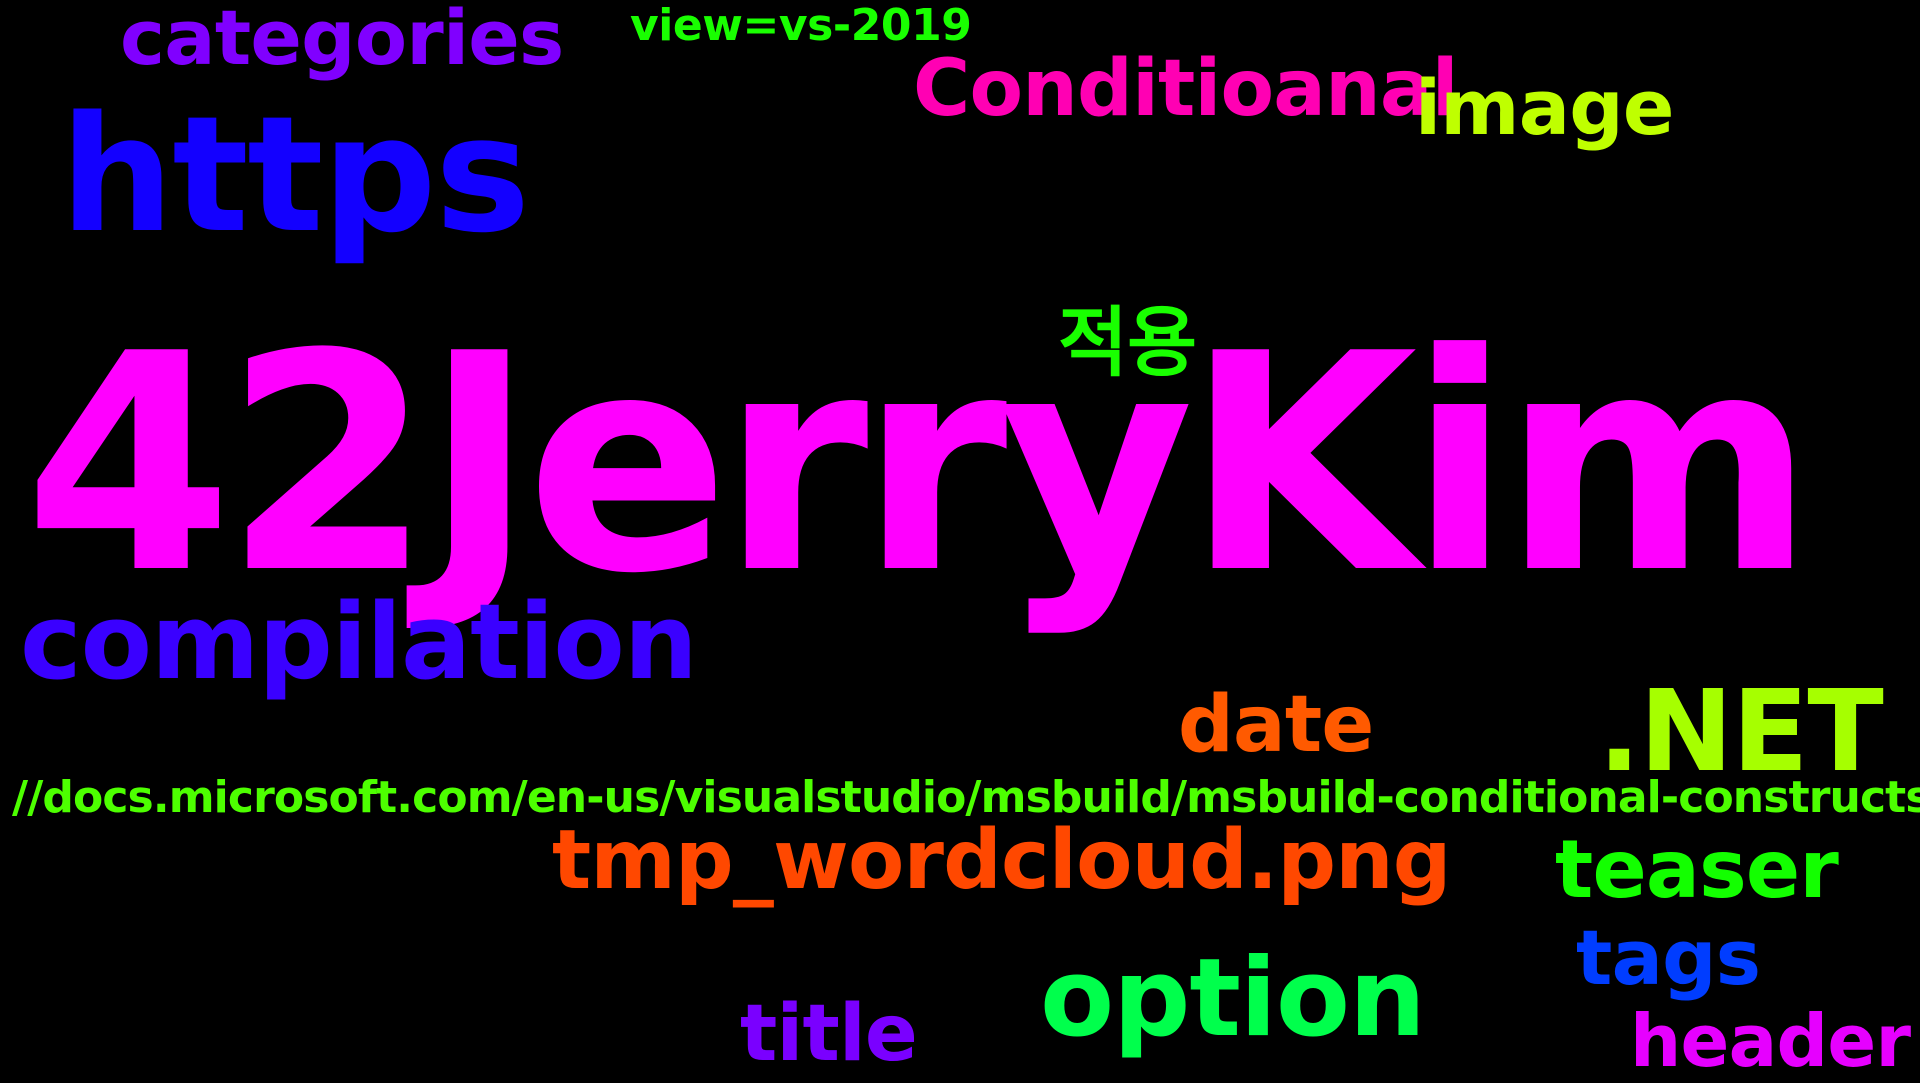 The height and width of the screenshot is (1083, 1920). I want to click on word-tags: tags, so click(1668, 957).